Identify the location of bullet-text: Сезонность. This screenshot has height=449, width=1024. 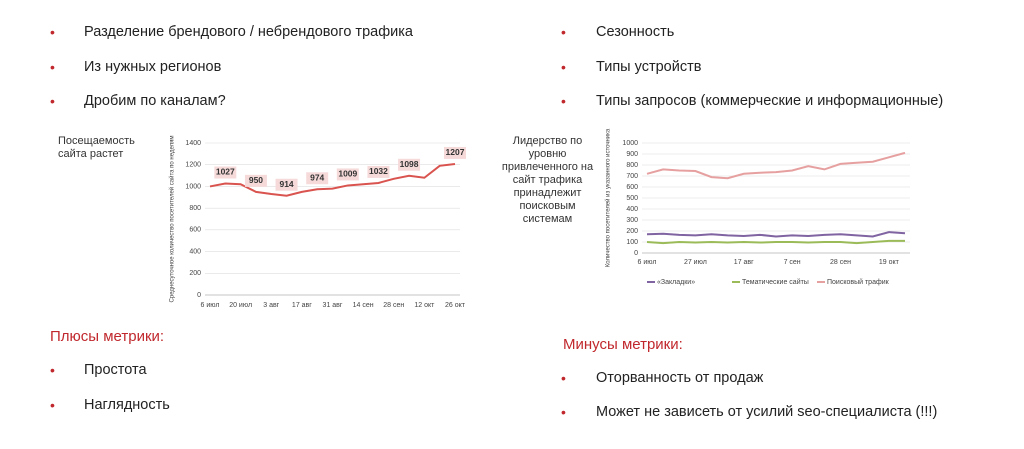
(635, 32).